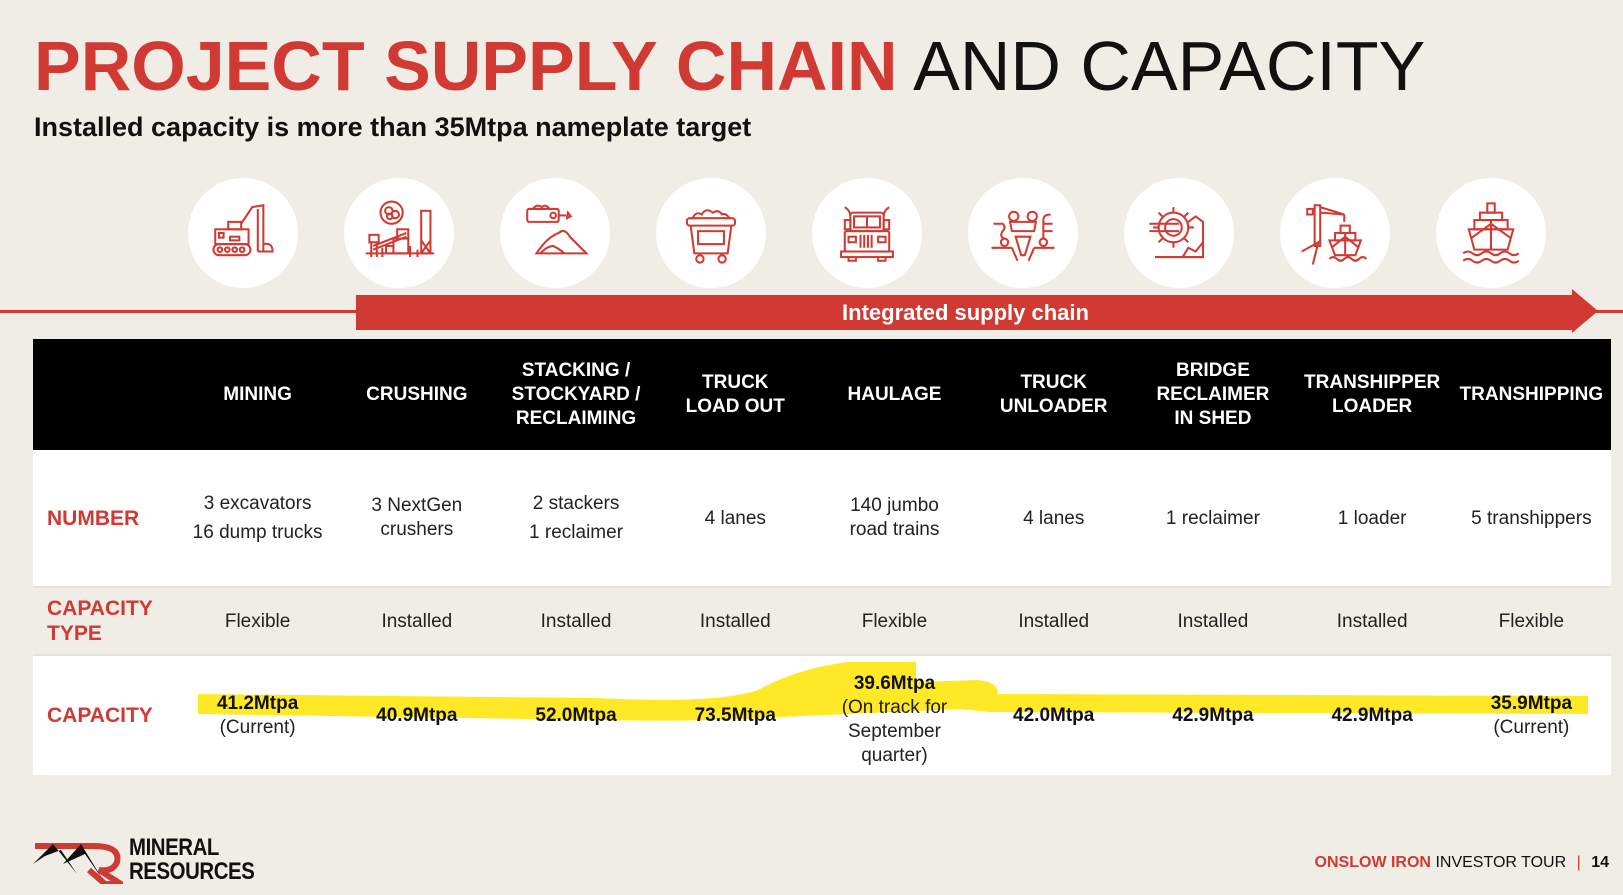 The width and height of the screenshot is (1623, 895). What do you see at coordinates (192, 871) in the screenshot?
I see `logo-line-2: RESOURCES` at bounding box center [192, 871].